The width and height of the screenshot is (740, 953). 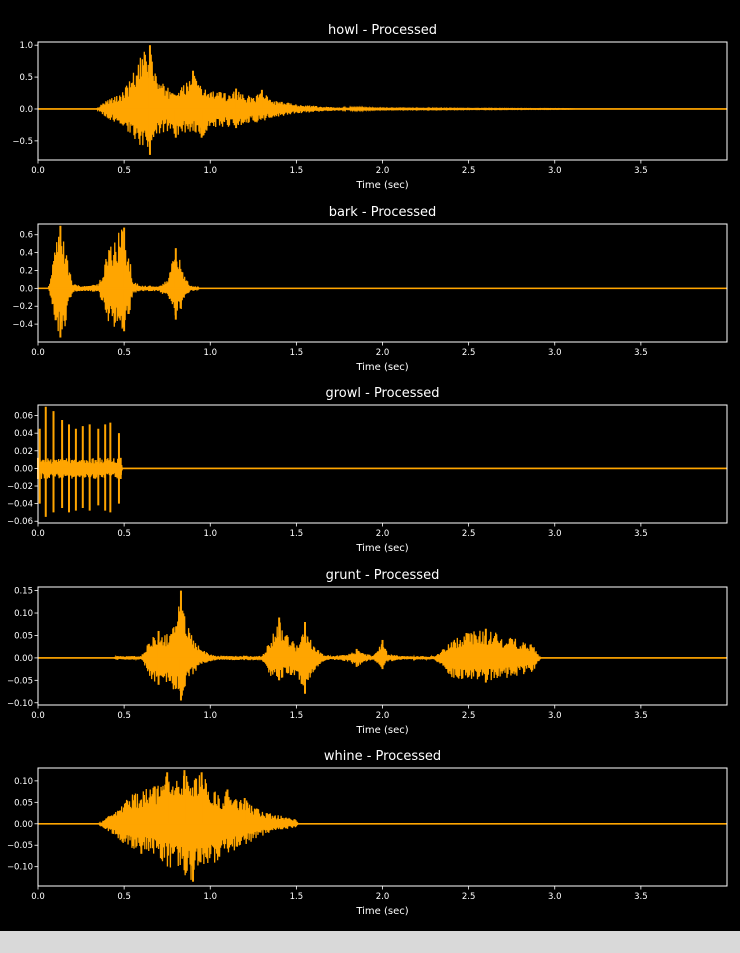 What do you see at coordinates (382, 756) in the screenshot?
I see `subplot-title: whine - Processed` at bounding box center [382, 756].